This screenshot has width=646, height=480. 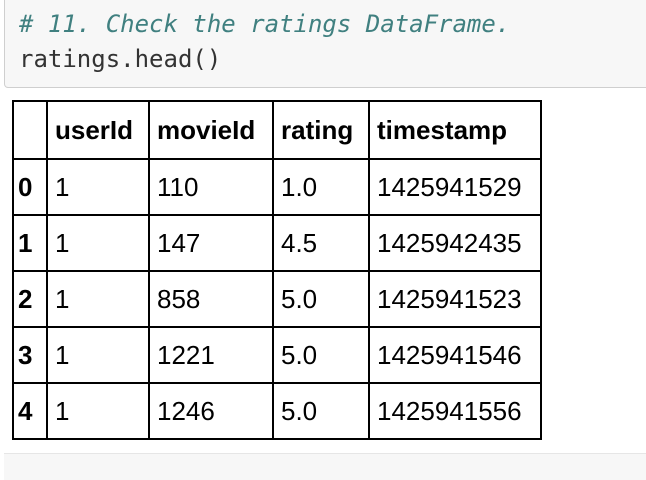 What do you see at coordinates (120, 59) in the screenshot?
I see `code-statement: ratings.head()` at bounding box center [120, 59].